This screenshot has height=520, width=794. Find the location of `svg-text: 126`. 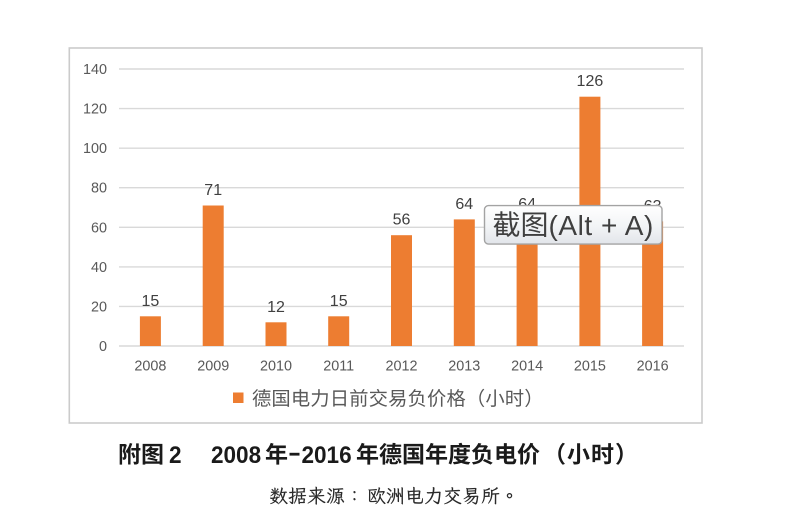

svg-text: 126 is located at coordinates (590, 81).